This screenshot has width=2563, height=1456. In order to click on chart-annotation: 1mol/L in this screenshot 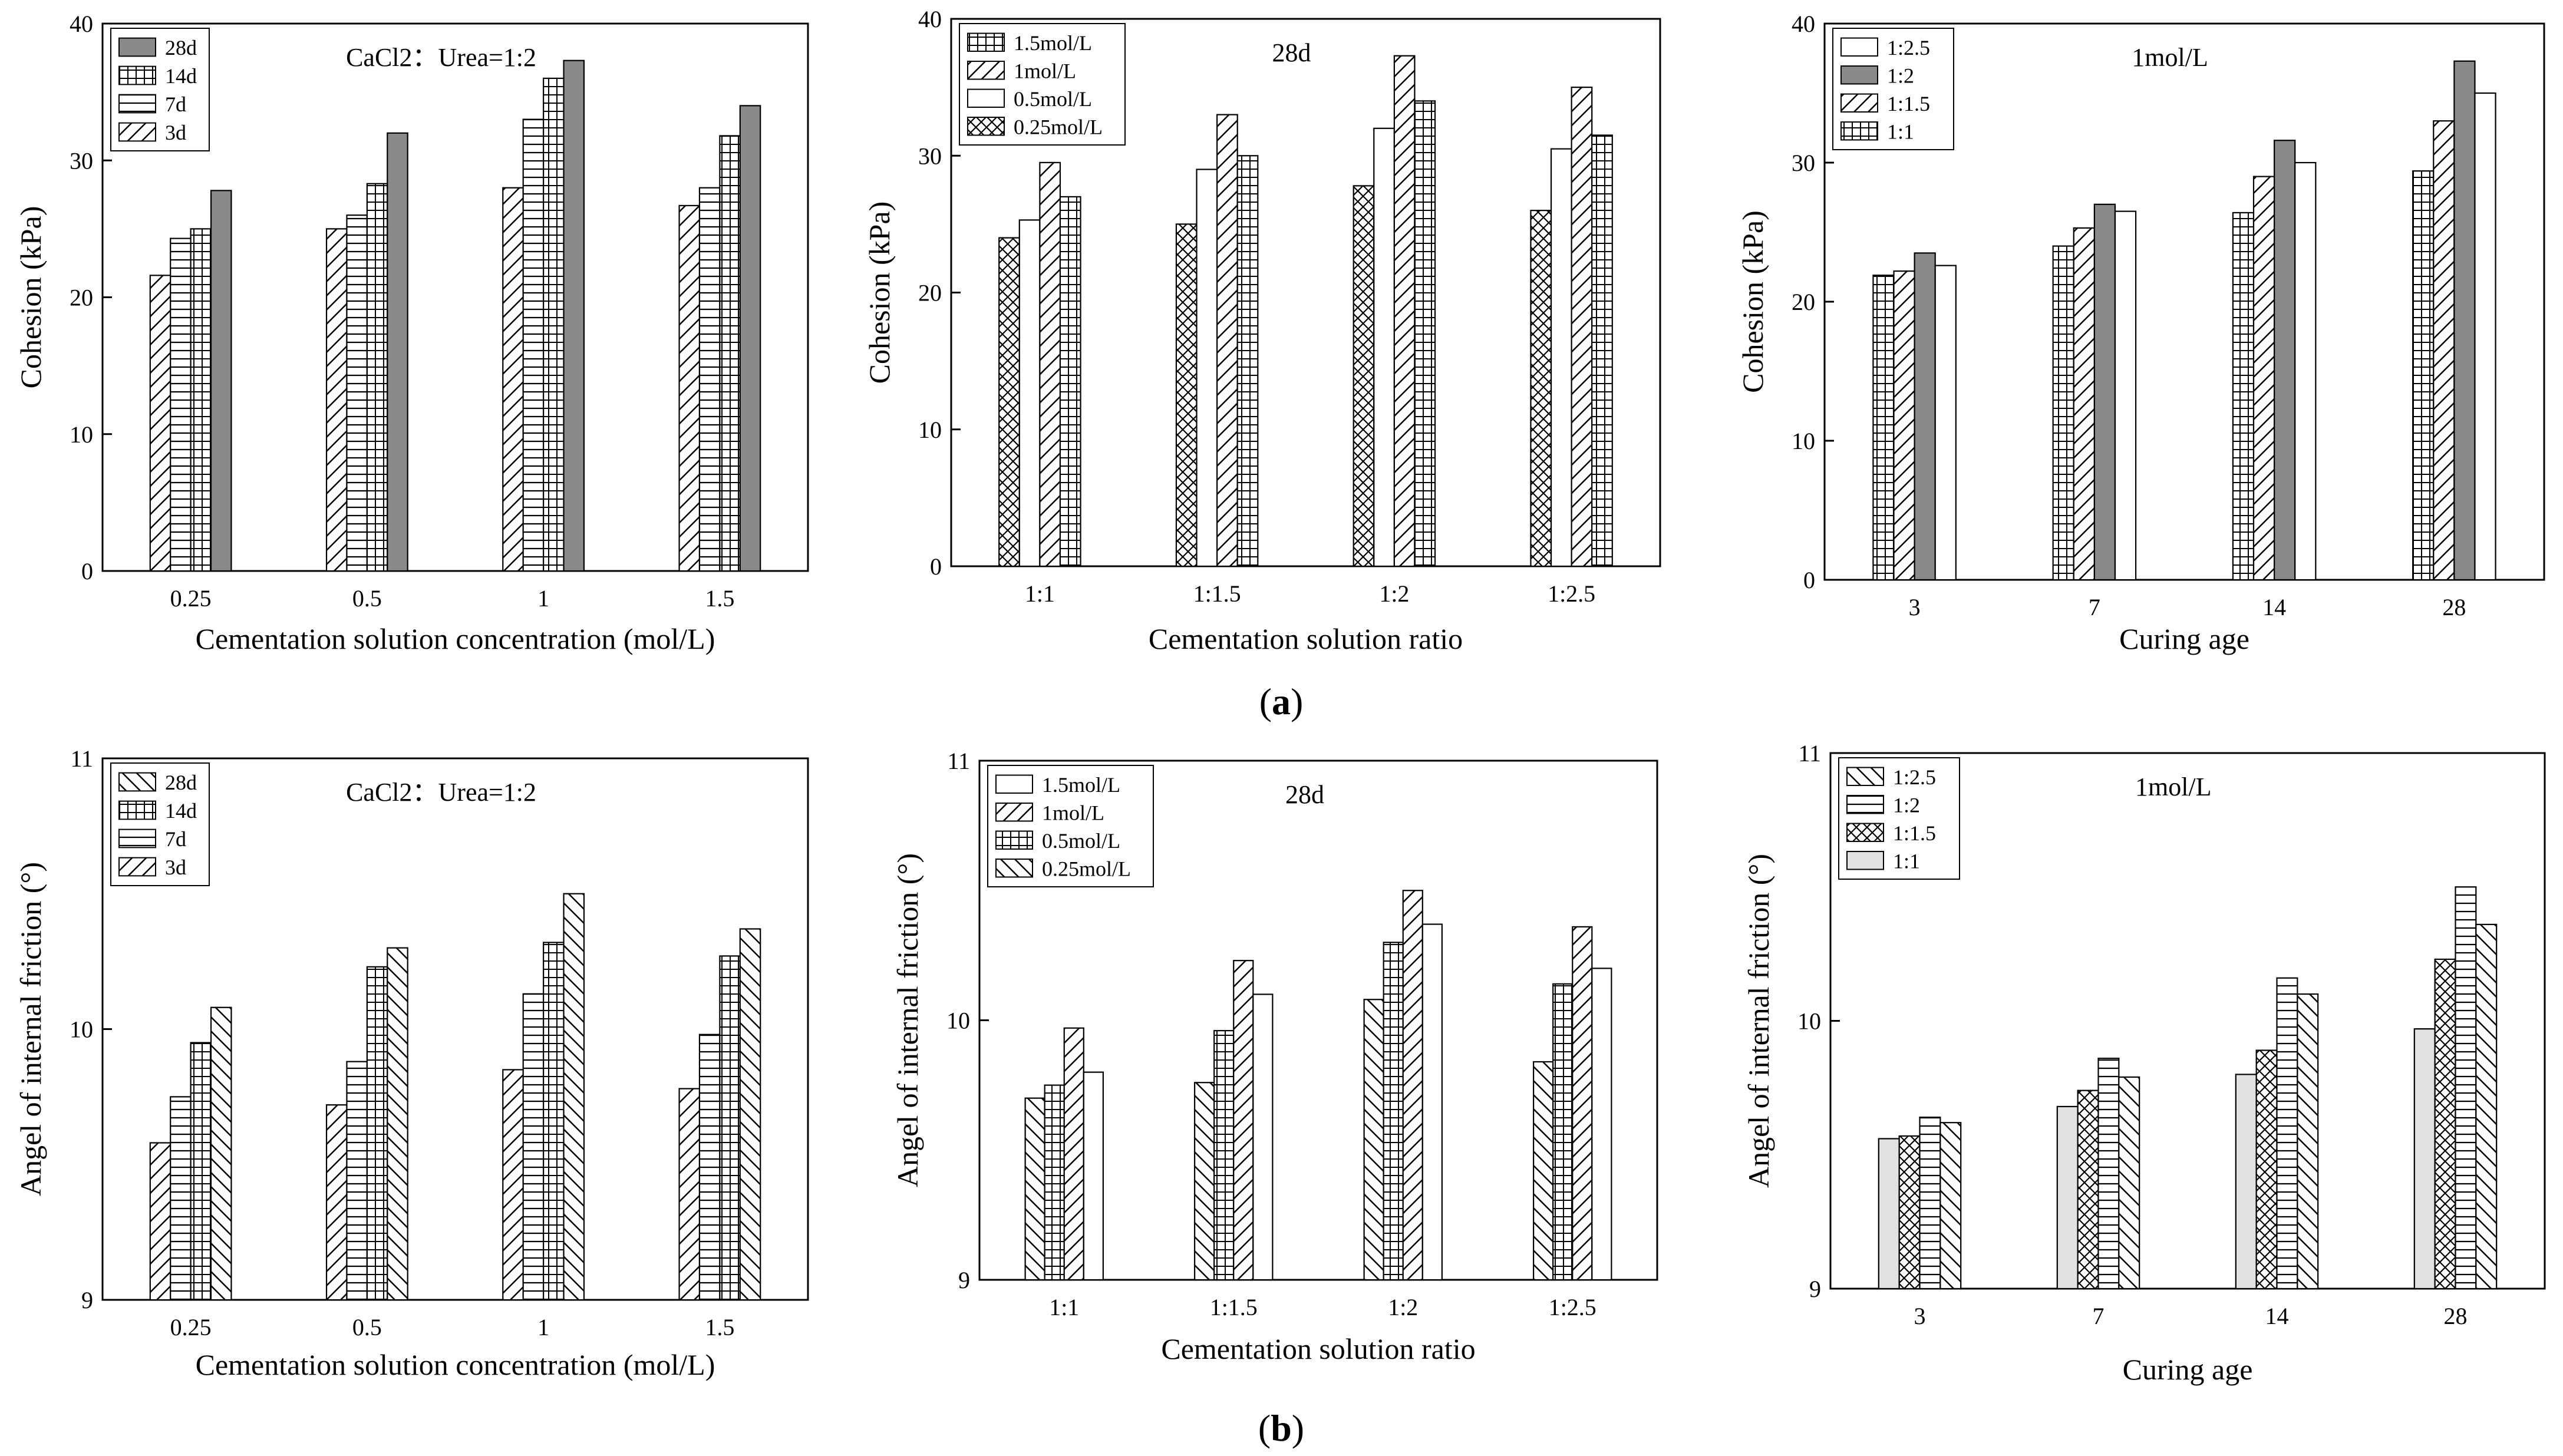, I will do `click(2170, 57)`.